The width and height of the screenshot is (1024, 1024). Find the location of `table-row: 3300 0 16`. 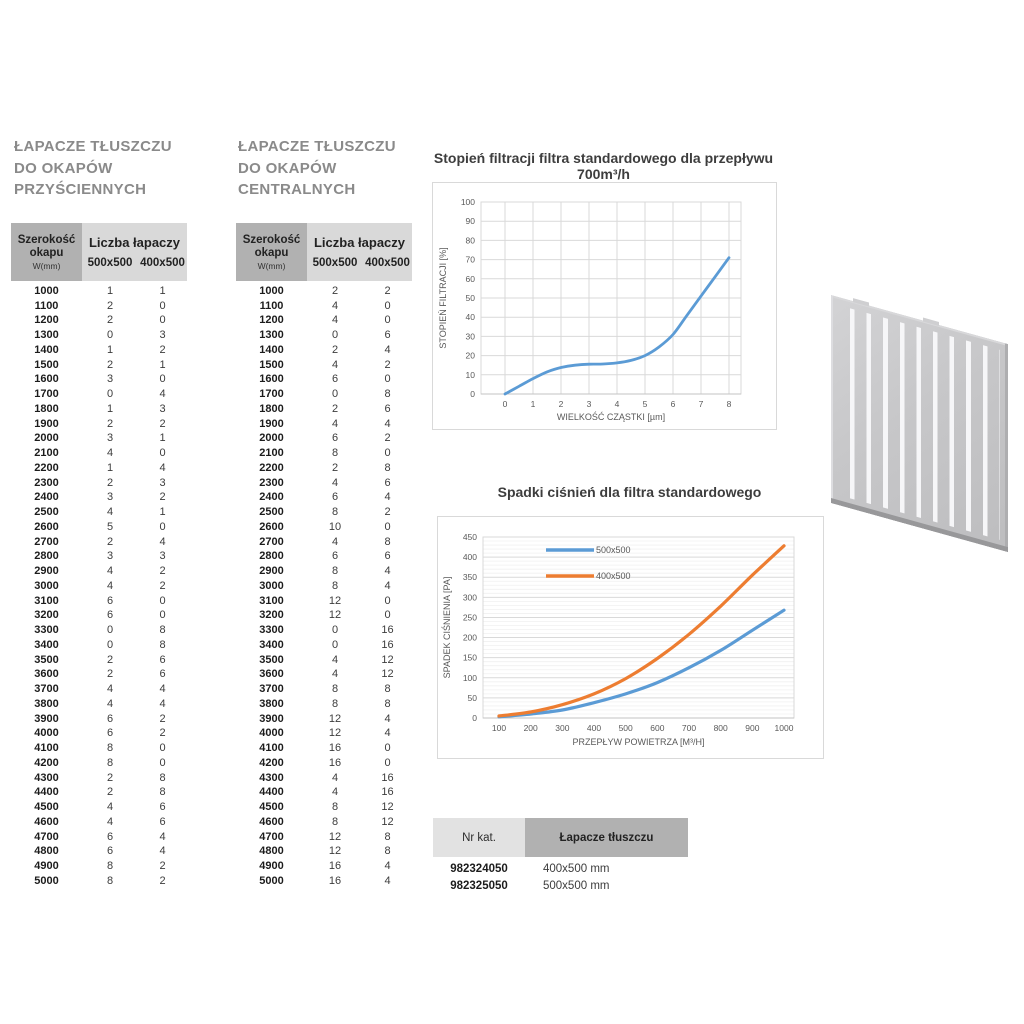

table-row: 3300 0 16 is located at coordinates (326, 630).